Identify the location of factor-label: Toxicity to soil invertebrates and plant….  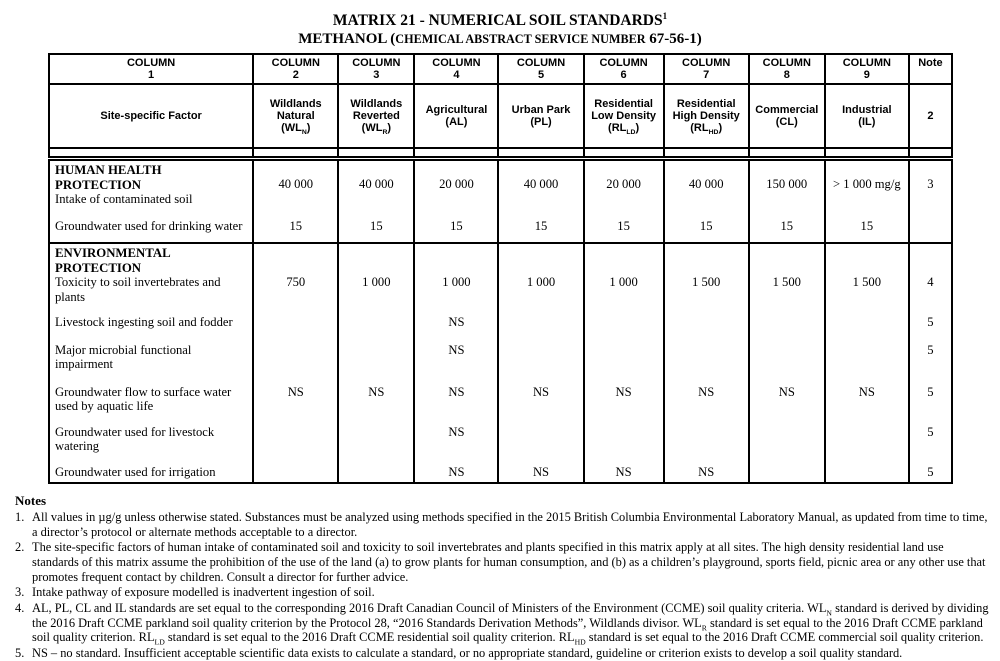
(138, 289).